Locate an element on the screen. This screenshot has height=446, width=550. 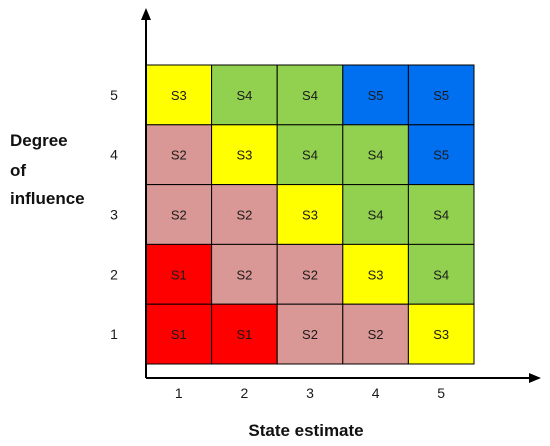
y-tick-label: 5 is located at coordinates (114, 95).